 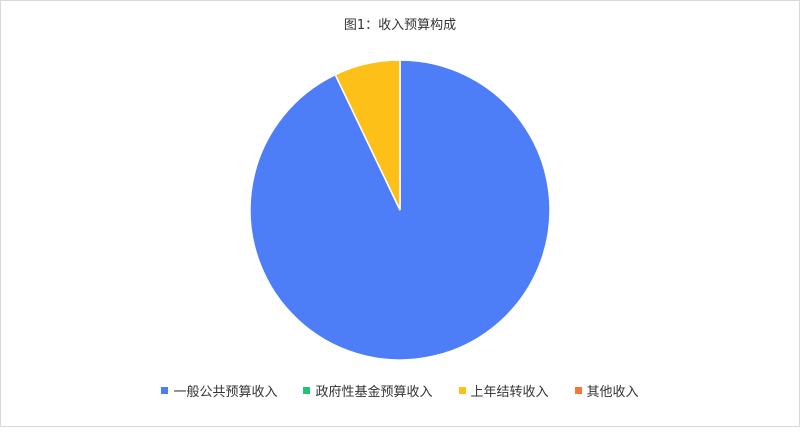 I want to click on chart-title: 图1：收入预算构成, so click(x=400, y=25).